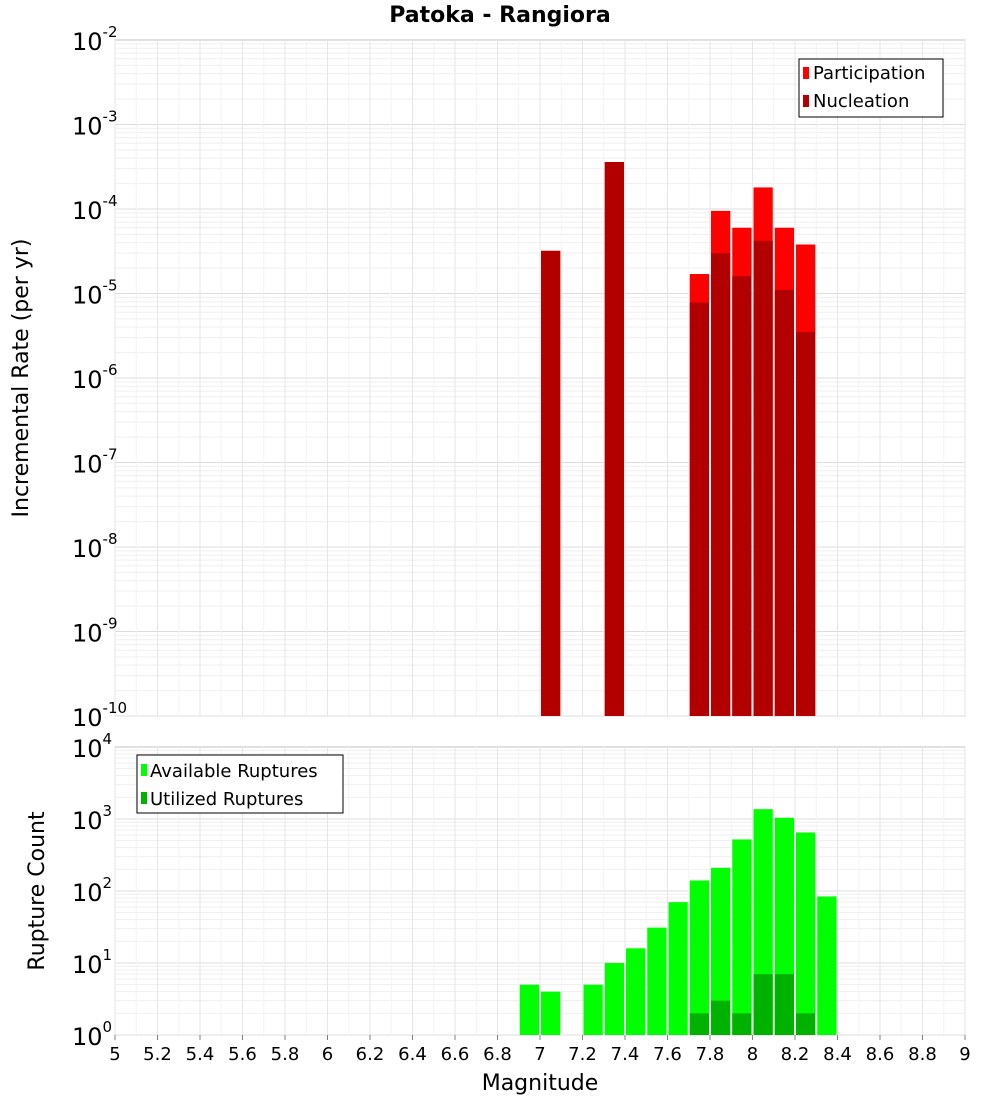 Image resolution: width=1000 pixels, height=1100 pixels. I want to click on x-tick-label: 7.6, so click(667, 1054).